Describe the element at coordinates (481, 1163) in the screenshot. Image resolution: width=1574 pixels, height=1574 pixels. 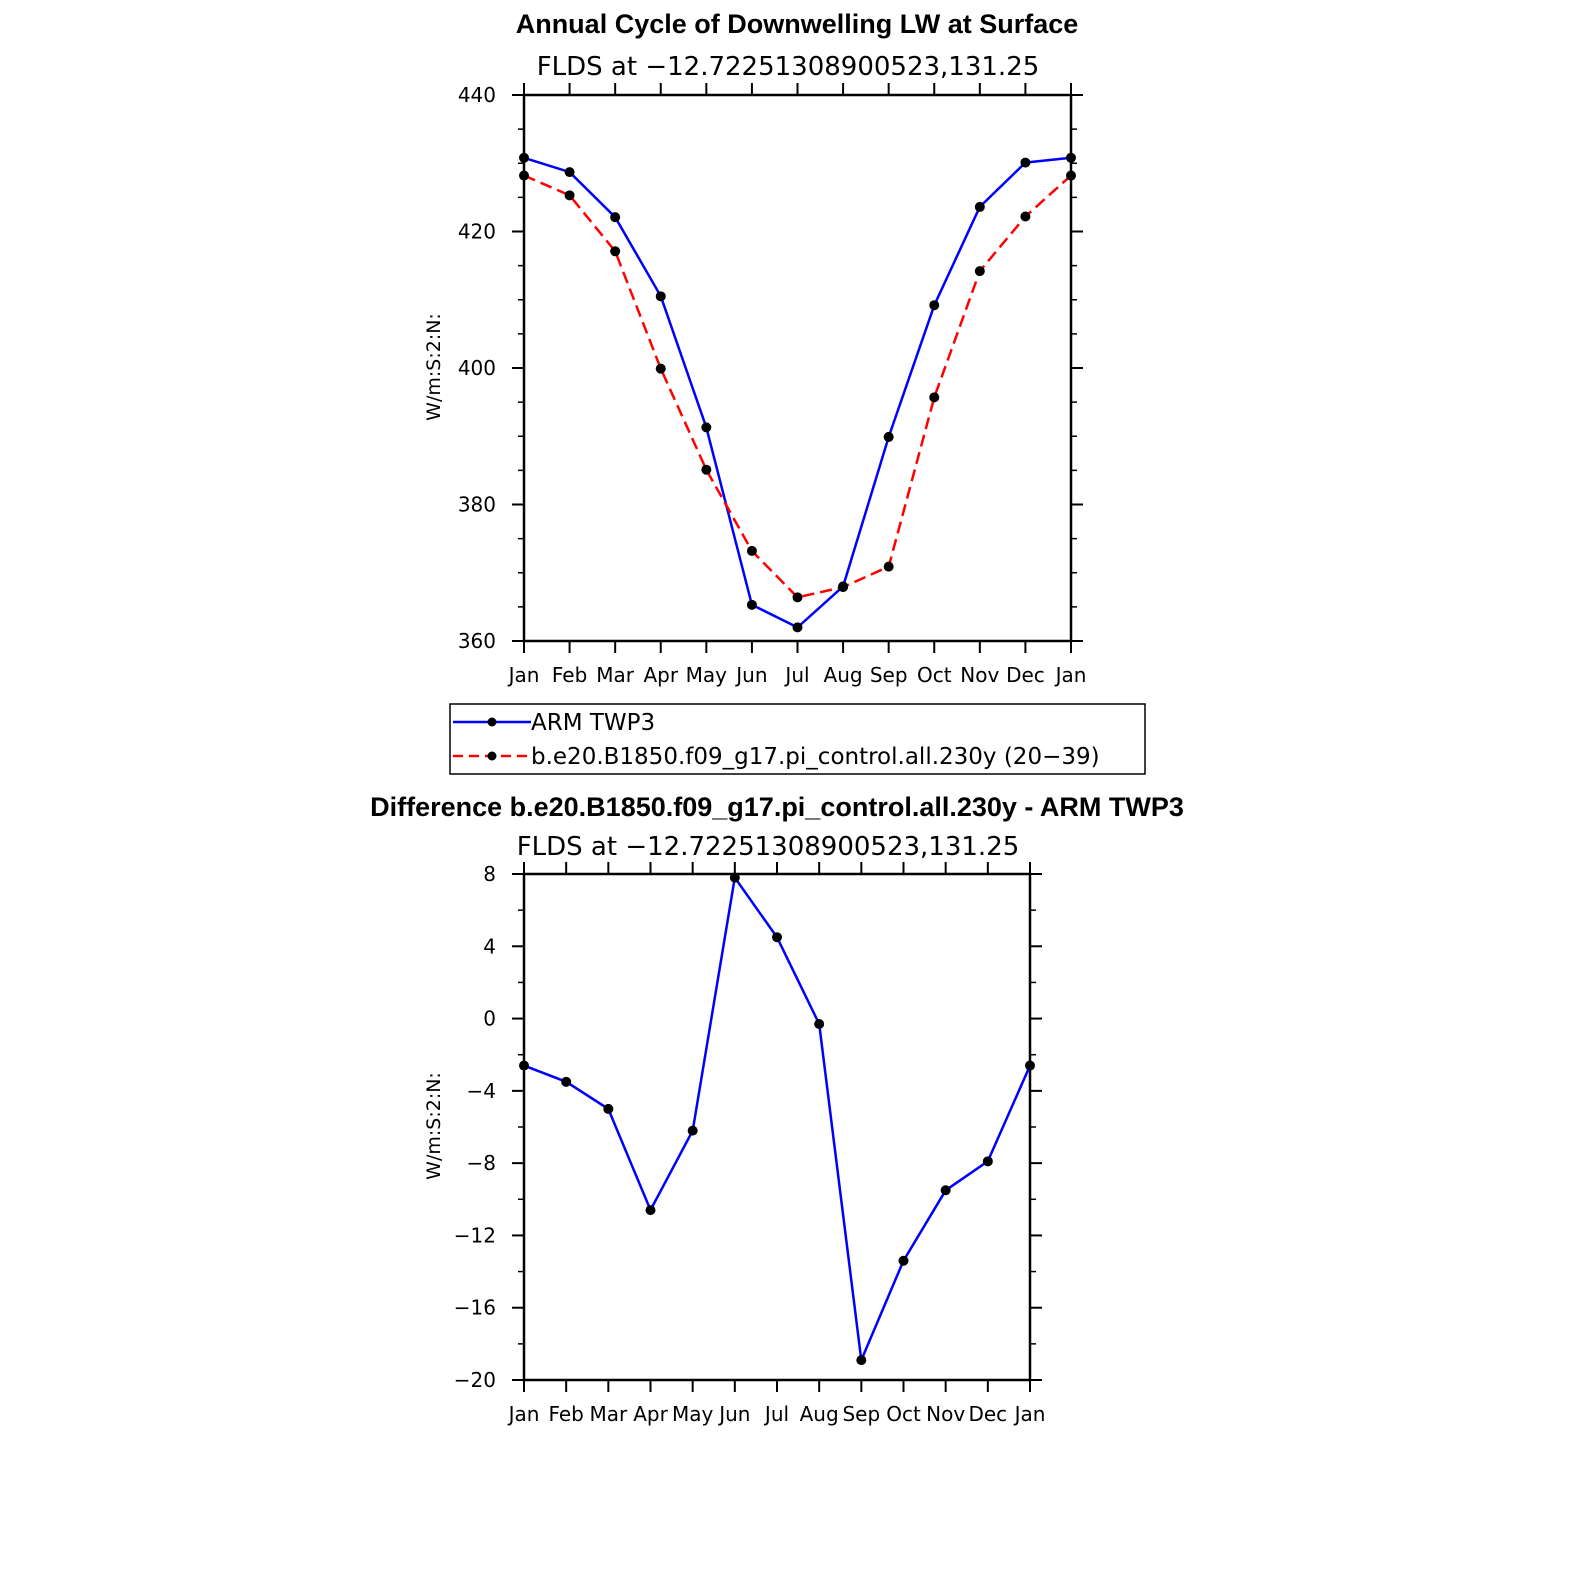
I see `y-tick-label: −8` at that location.